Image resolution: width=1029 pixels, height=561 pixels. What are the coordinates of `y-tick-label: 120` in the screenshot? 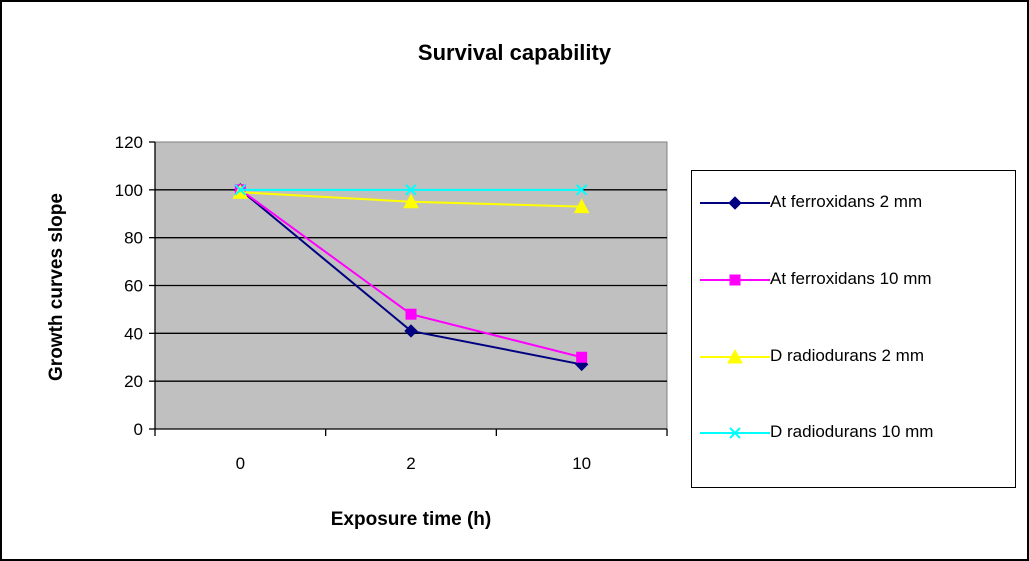 It's located at (129, 142).